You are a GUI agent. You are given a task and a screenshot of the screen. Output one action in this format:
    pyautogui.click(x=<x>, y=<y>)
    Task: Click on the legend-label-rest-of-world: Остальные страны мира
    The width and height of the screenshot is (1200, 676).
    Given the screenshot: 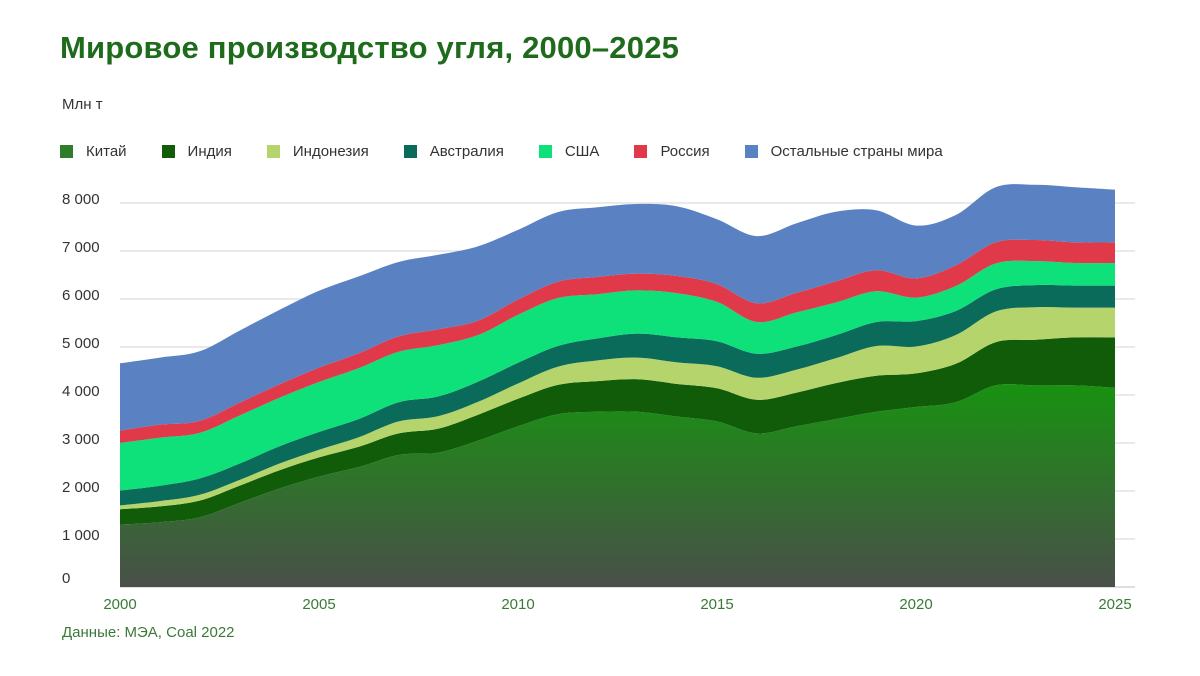 What is the action you would take?
    pyautogui.click(x=856, y=151)
    